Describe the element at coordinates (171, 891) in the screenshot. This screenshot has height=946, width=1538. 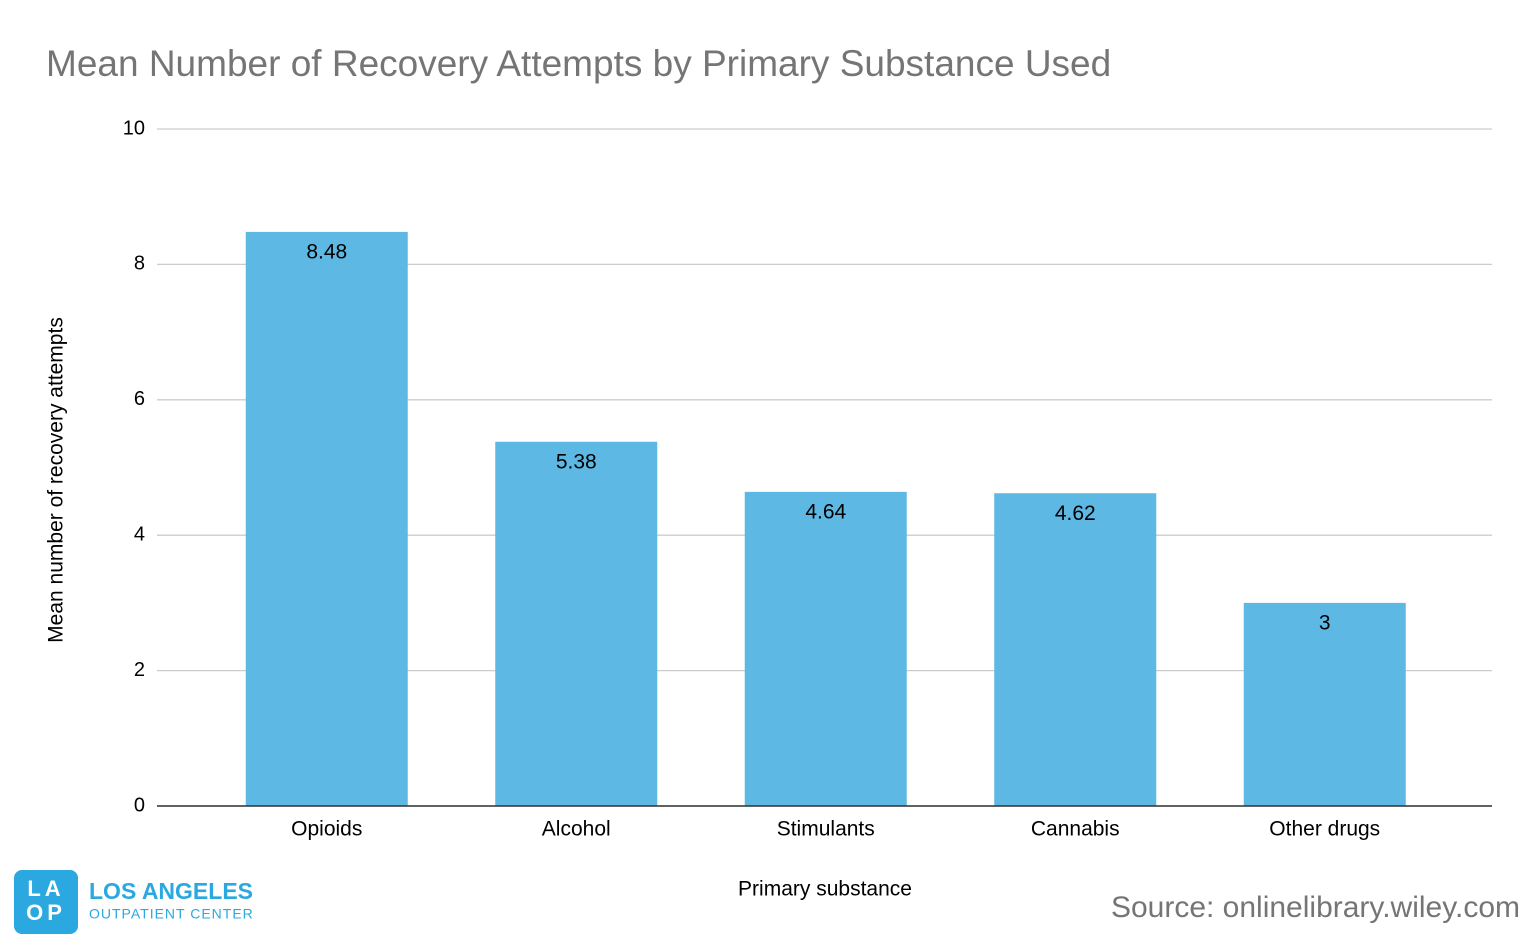
I see `logo-name: LOS ANGELES` at that location.